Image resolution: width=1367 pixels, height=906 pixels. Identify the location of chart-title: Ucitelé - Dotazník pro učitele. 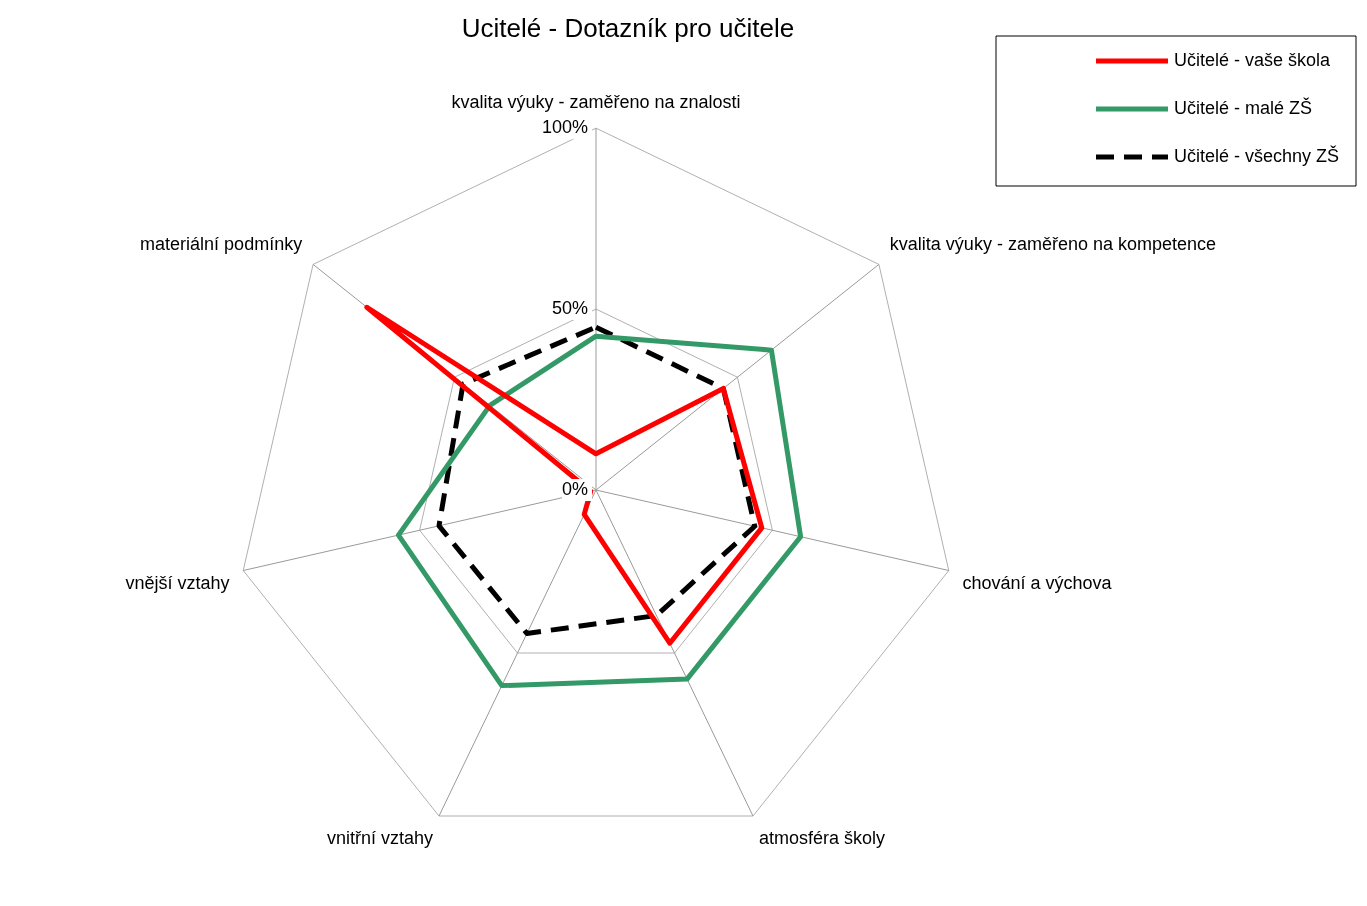
(628, 27).